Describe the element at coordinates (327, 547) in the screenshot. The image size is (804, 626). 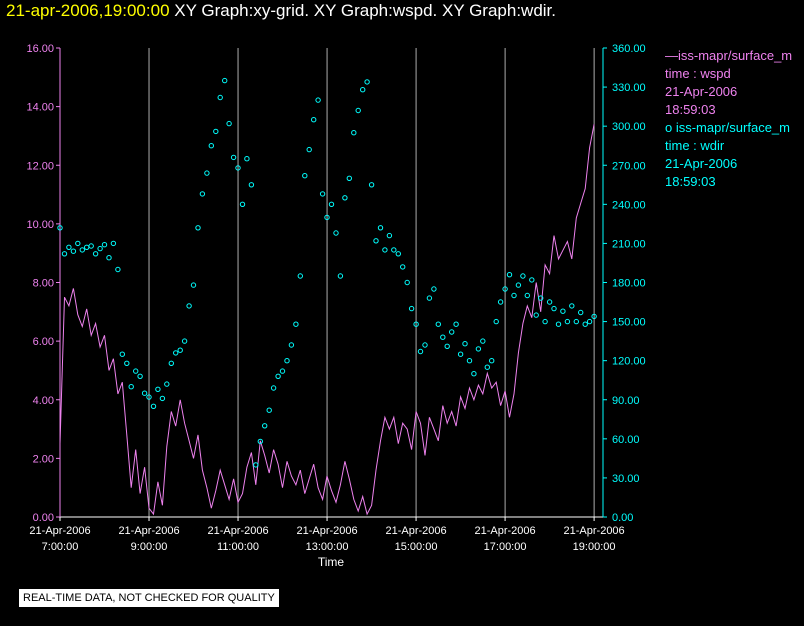
I see `x-tick-label-time: 13:00:00` at that location.